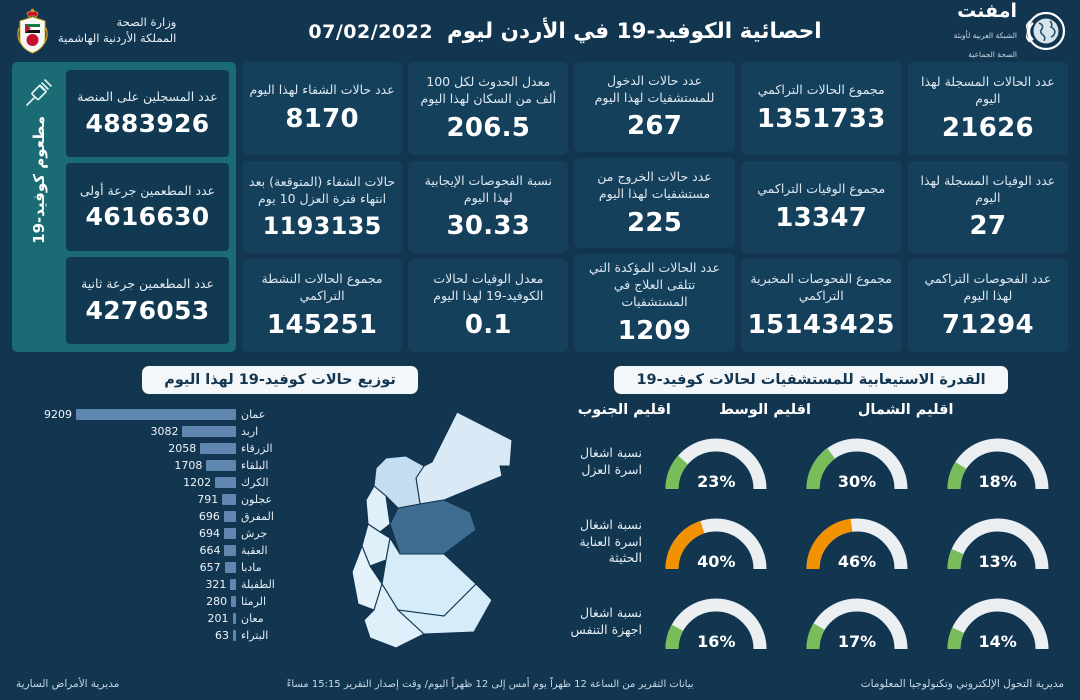 The height and width of the screenshot is (700, 1080). I want to click on stat-card: مجموع الوفيات التراكمي 13347, so click(821, 207).